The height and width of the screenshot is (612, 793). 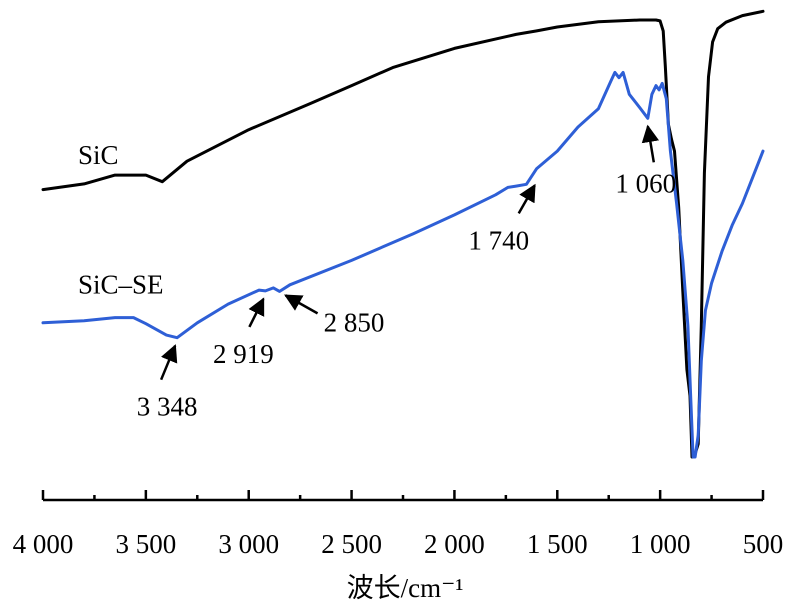 I want to click on x-tick-label: 2 500, so click(x=351, y=544).